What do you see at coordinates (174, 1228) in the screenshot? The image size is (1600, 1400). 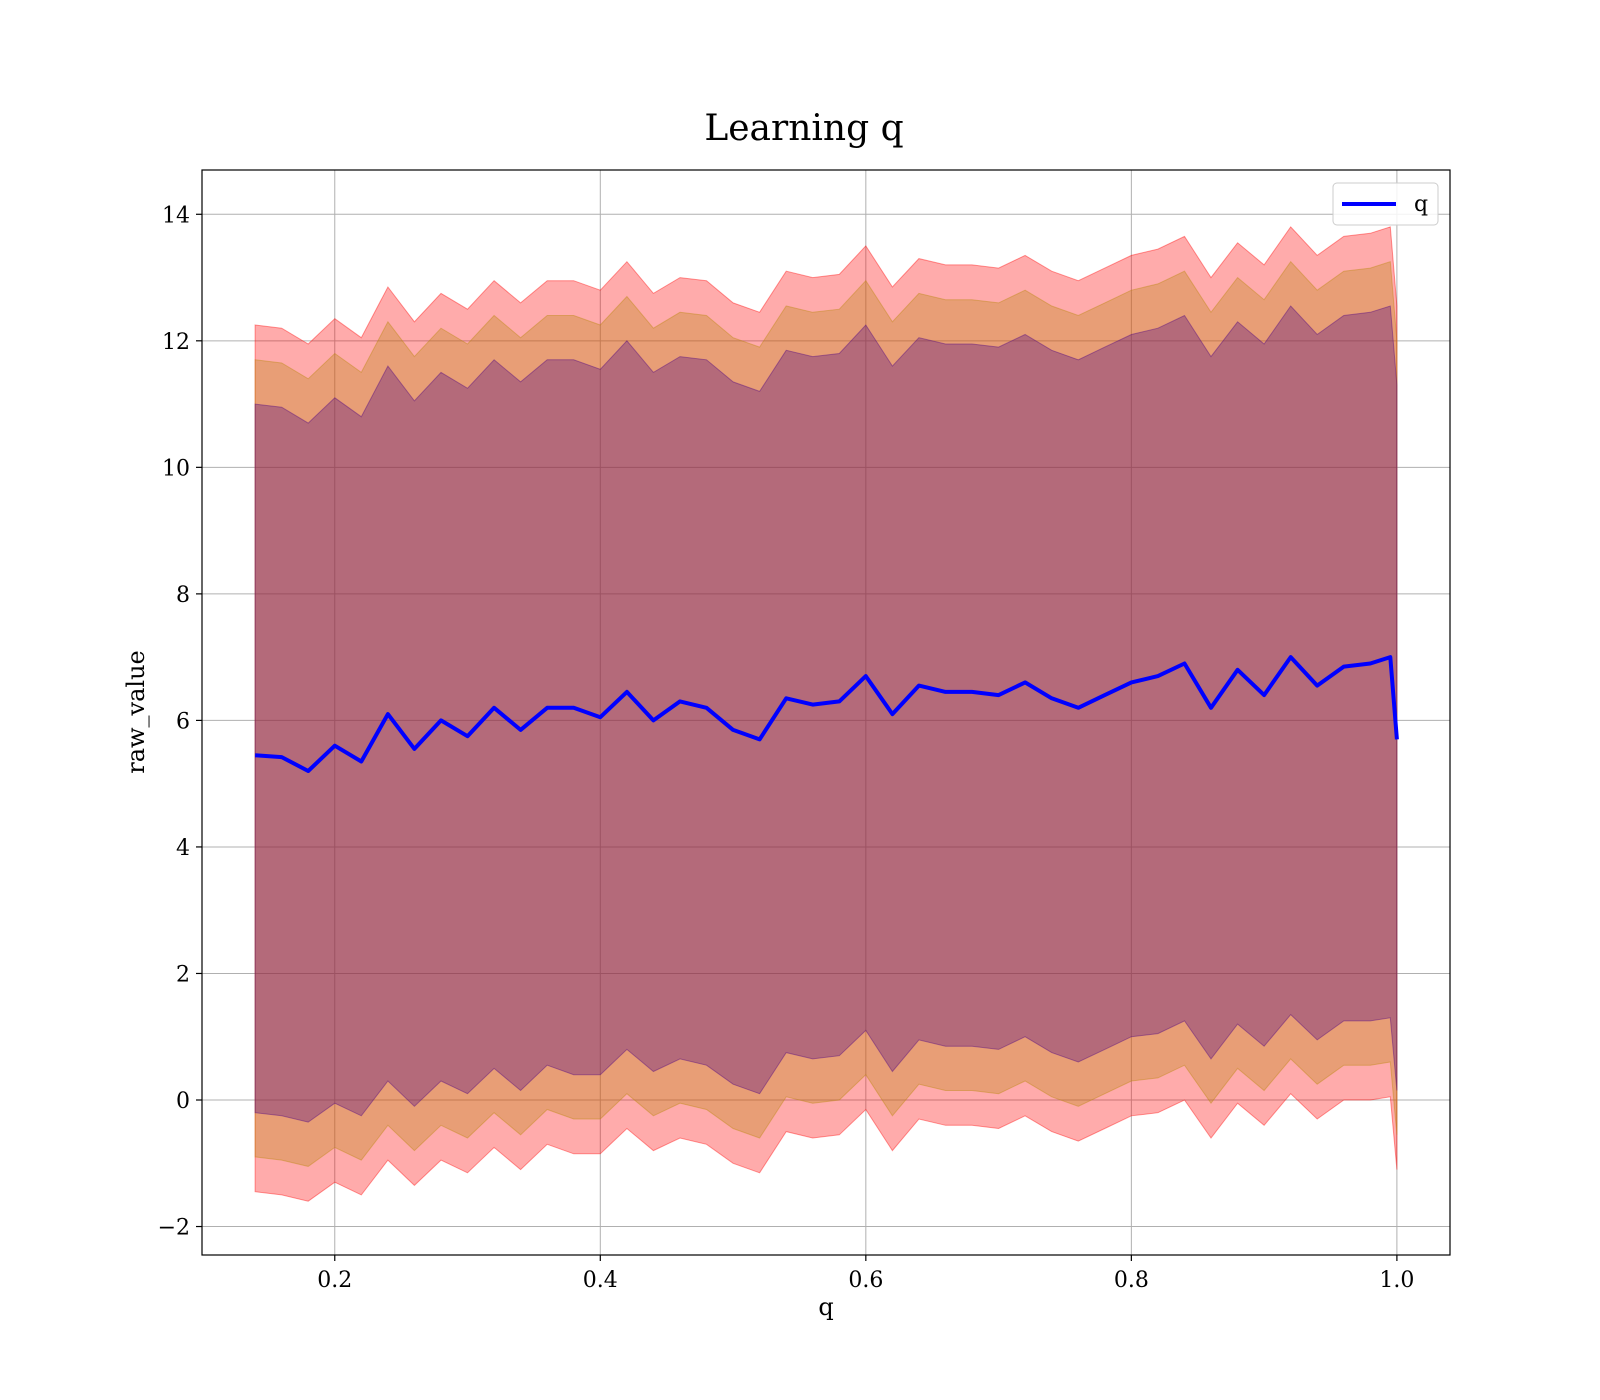 I see `y-tick-label-0: −2` at bounding box center [174, 1228].